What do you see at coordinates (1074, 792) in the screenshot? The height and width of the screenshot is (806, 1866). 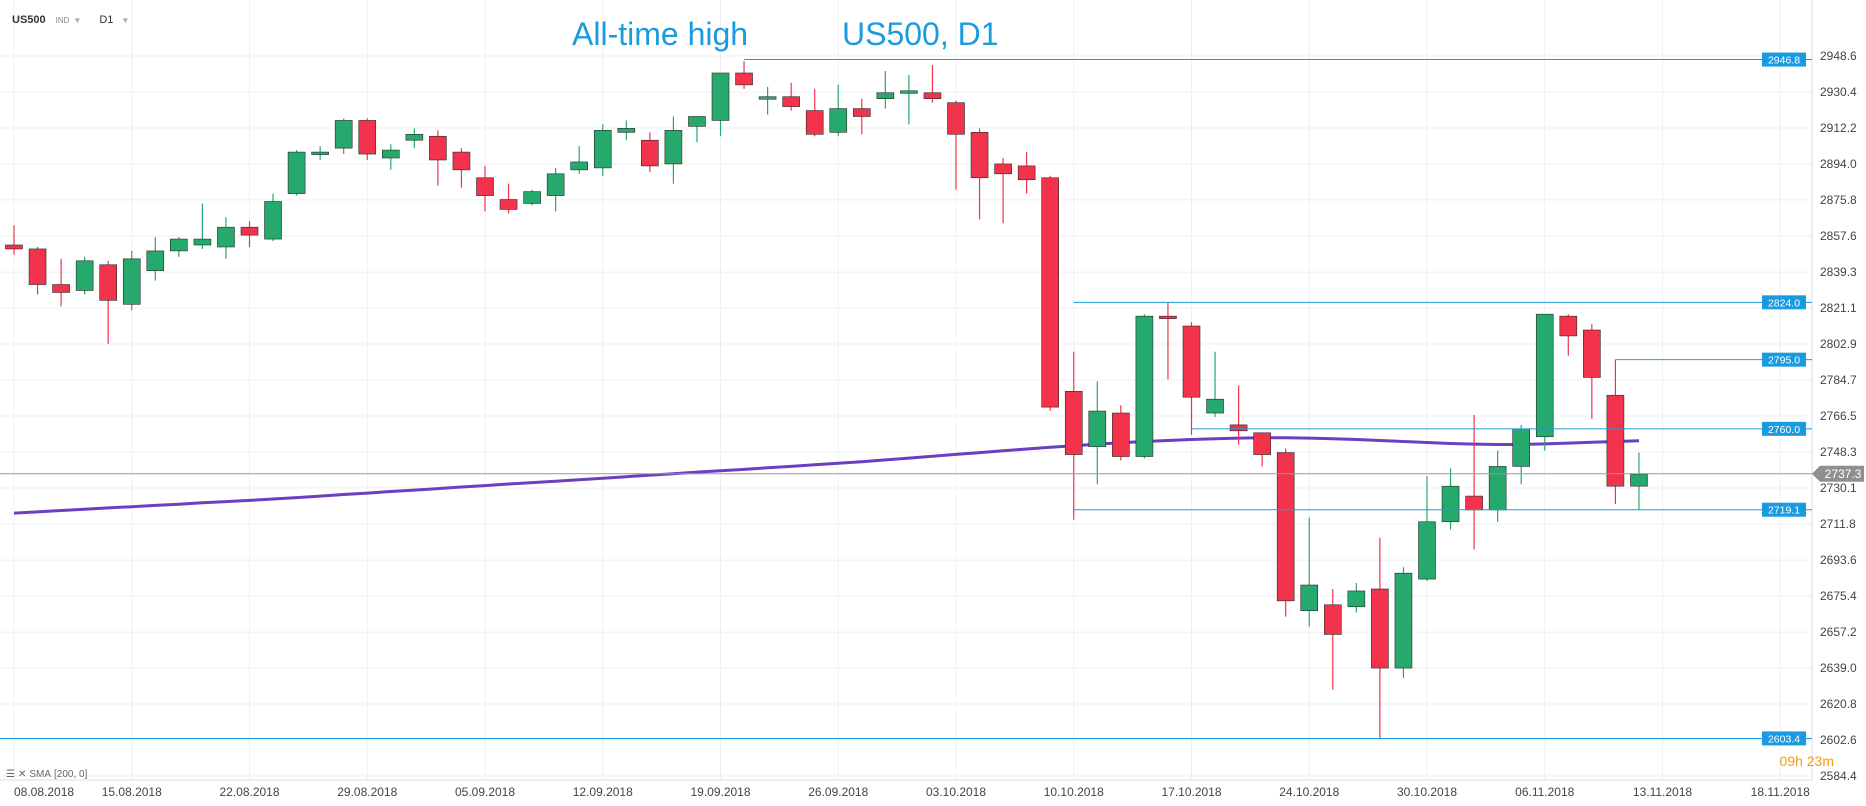 I see `date-tick-label: 10.10.2018` at bounding box center [1074, 792].